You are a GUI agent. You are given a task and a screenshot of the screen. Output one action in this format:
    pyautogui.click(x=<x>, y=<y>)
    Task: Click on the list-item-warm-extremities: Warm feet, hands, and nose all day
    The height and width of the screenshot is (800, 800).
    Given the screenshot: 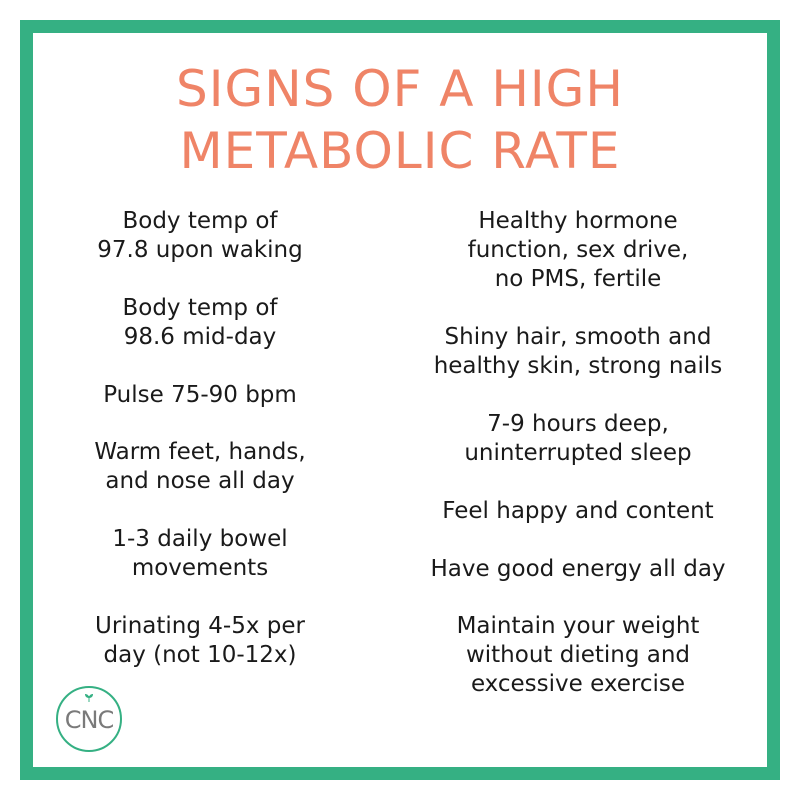 What is the action you would take?
    pyautogui.click(x=200, y=466)
    